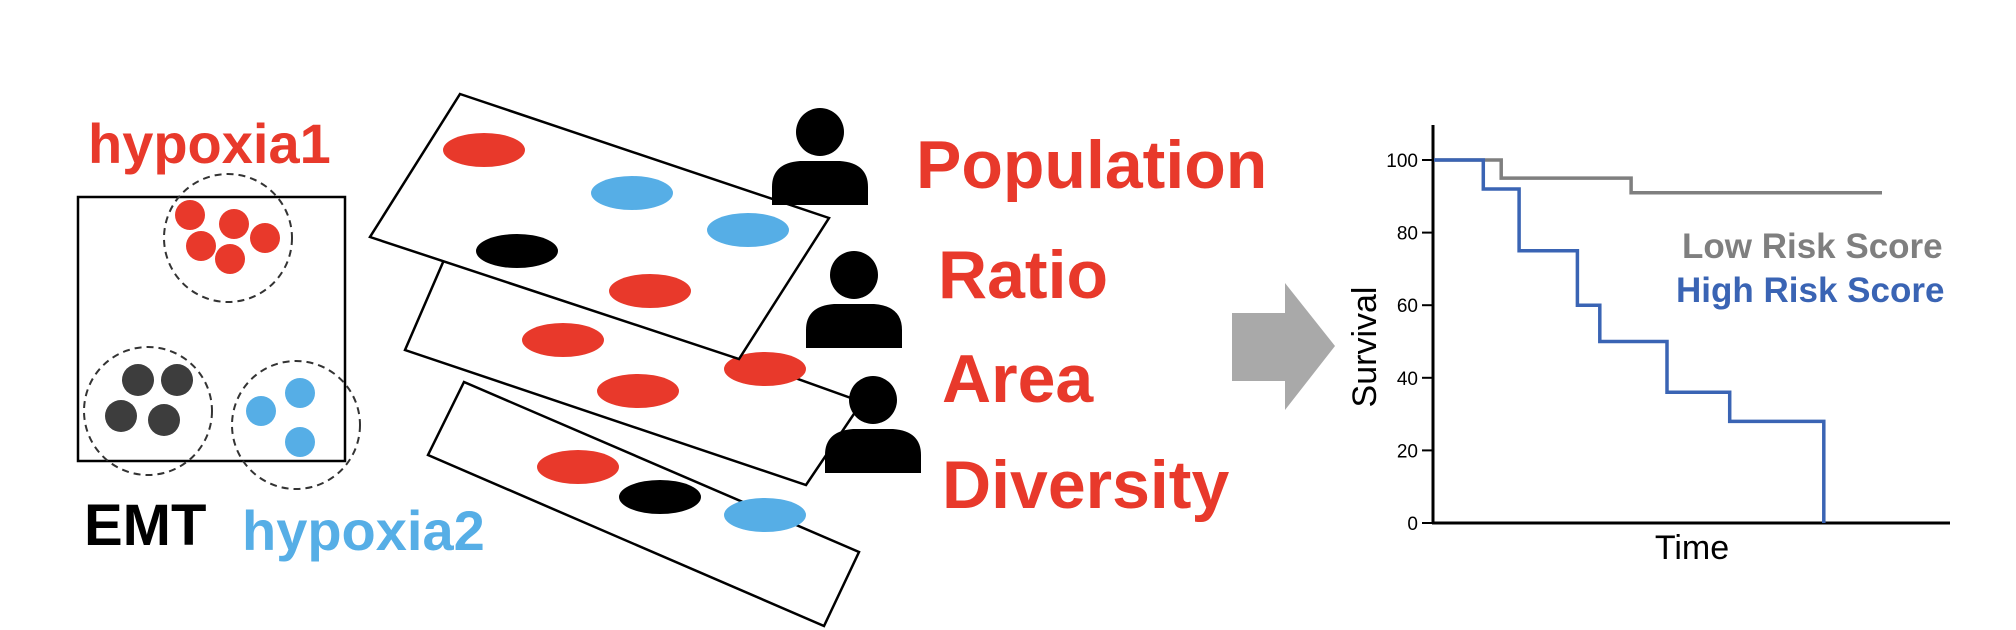 This screenshot has height=630, width=2016. I want to click on feature-diversity: Diversity, so click(1085, 485).